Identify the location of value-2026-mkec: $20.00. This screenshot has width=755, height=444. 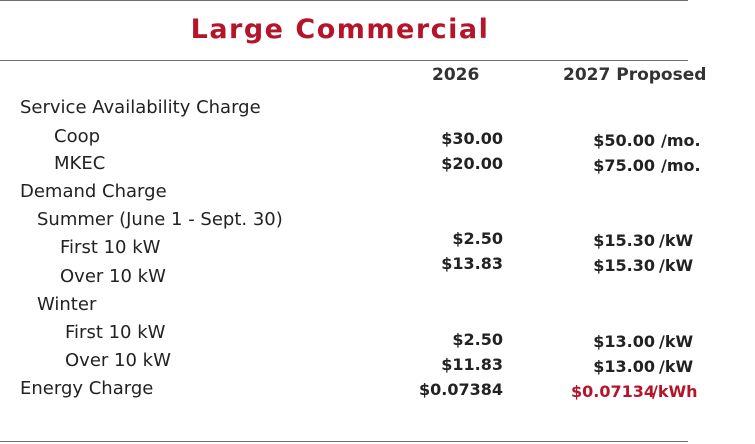
(472, 163).